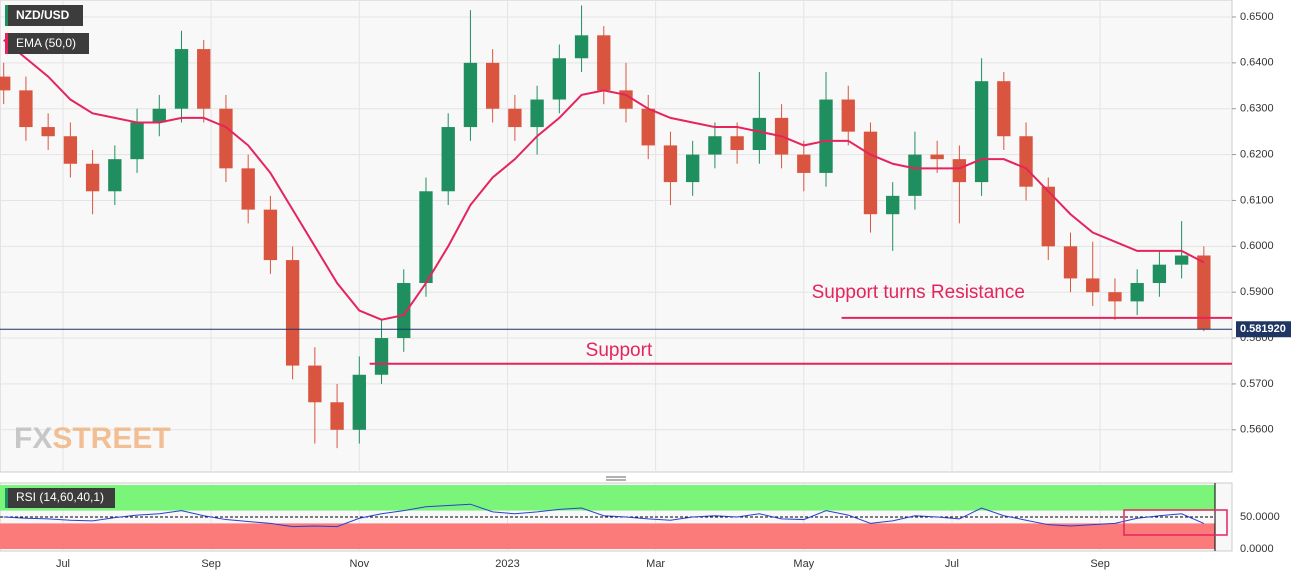  Describe the element at coordinates (111, 438) in the screenshot. I see `watermark-street: STREET` at that location.